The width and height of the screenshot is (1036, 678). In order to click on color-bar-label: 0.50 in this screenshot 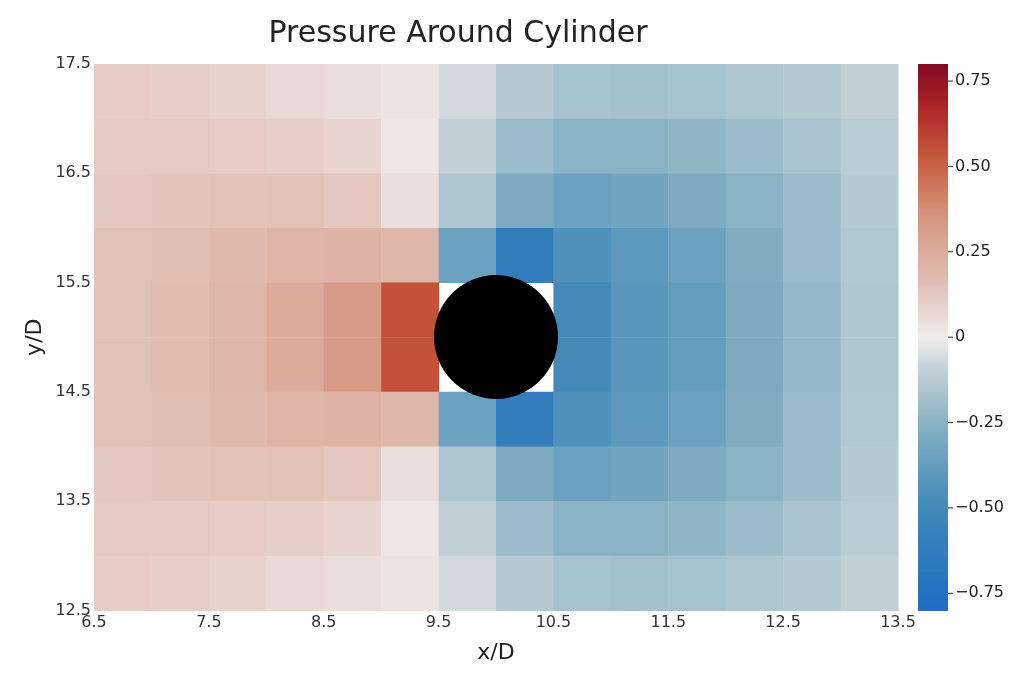, I will do `click(973, 165)`.